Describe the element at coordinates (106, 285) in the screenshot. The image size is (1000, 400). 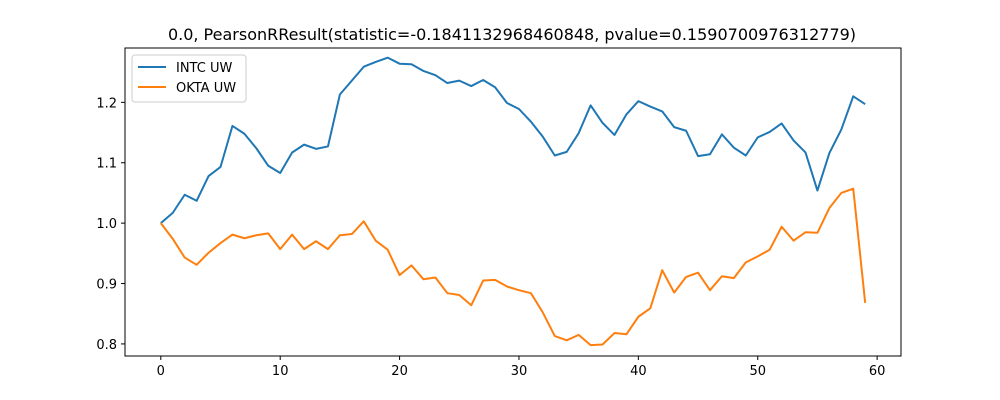
I see `y-tick-label: 0.9` at that location.